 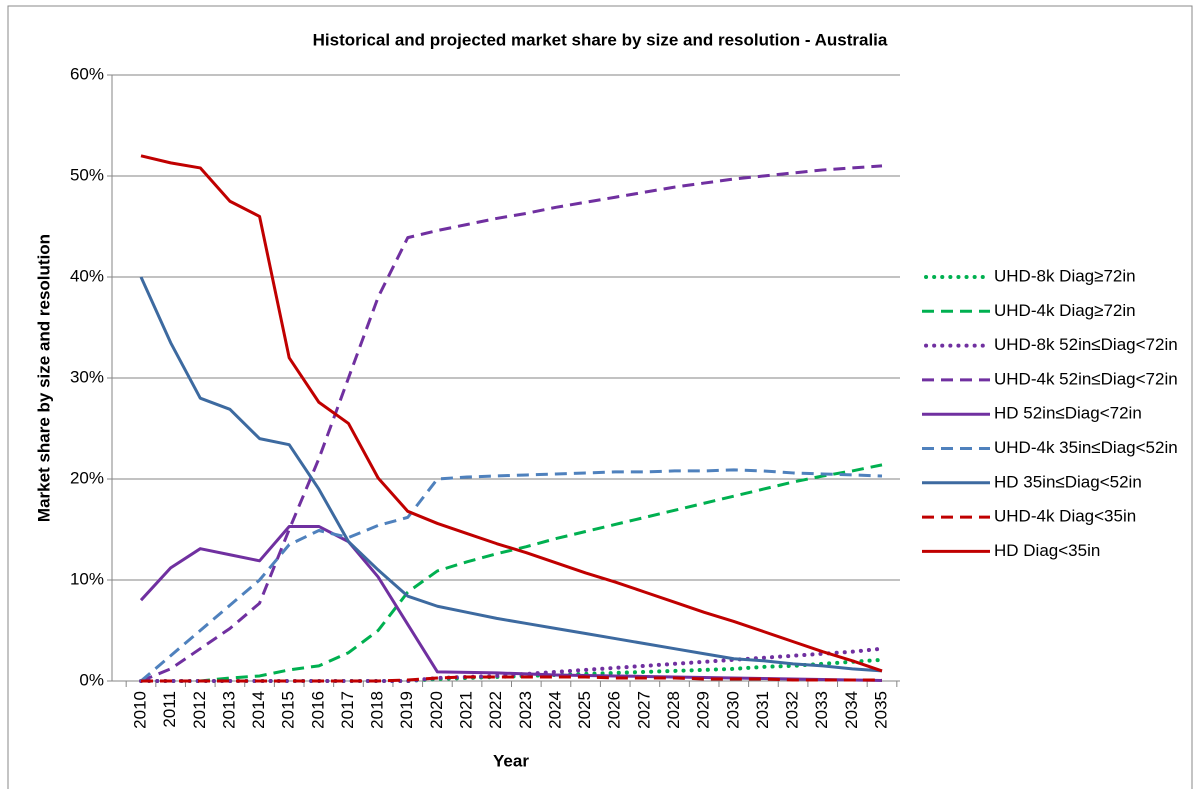 I want to click on legend-label: UHD-8k 52in≤Diag<72in, so click(x=1086, y=344).